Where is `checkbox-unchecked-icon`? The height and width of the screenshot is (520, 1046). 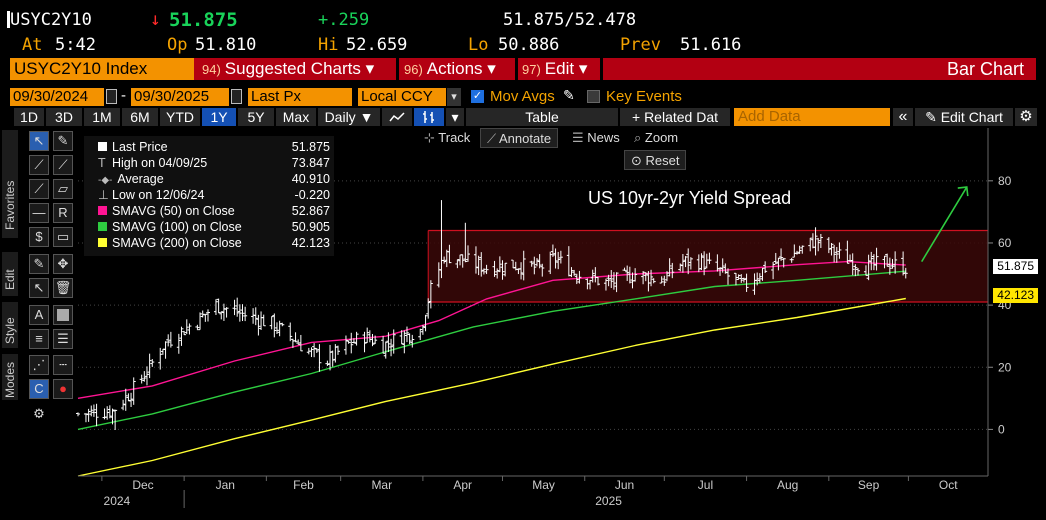
checkbox-unchecked-icon is located at coordinates (593, 96).